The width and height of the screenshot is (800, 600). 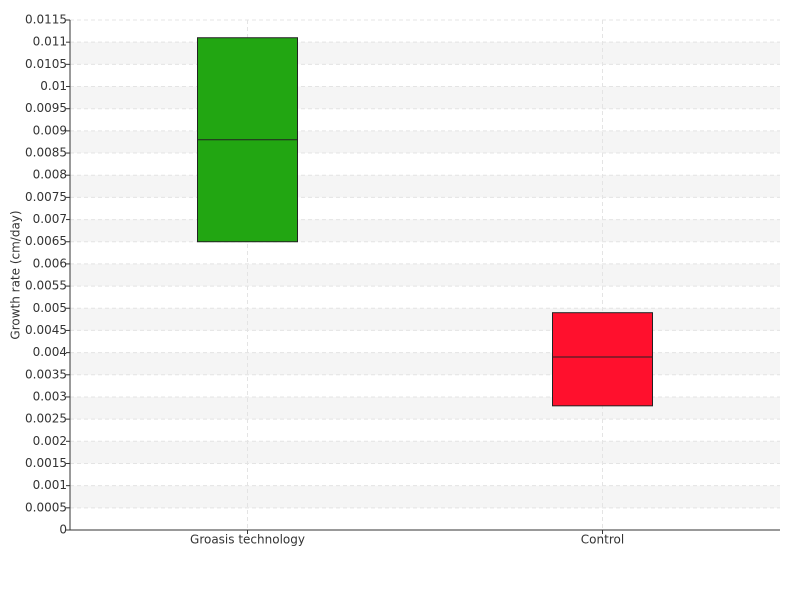 I want to click on y-tick-label: 0.0065, so click(x=46, y=241).